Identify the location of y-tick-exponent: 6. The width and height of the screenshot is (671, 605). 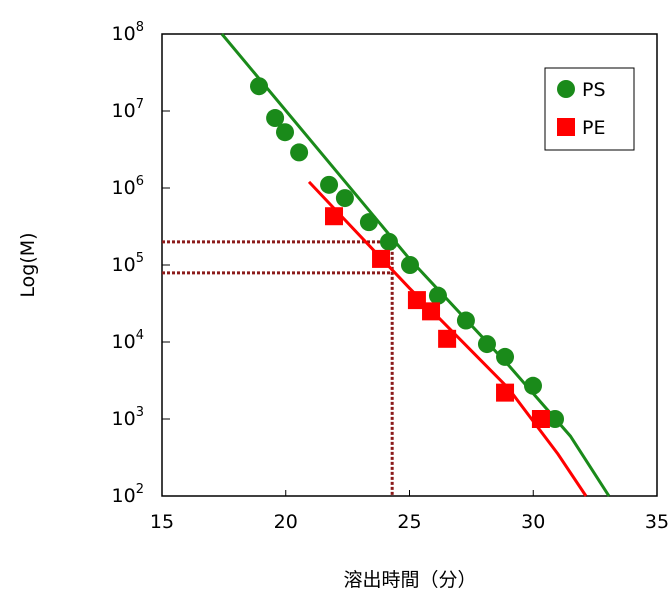
(140, 181).